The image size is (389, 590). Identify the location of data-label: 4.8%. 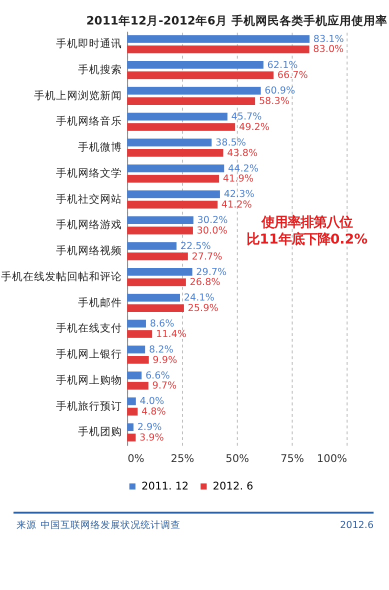
(153, 412).